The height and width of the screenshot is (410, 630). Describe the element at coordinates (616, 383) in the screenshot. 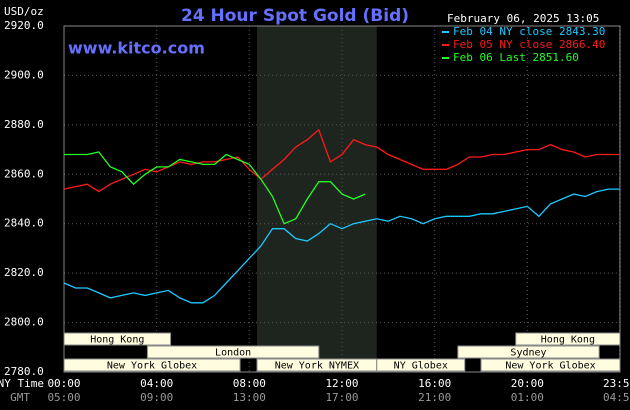

I see `x-tick-label: 23:59` at that location.